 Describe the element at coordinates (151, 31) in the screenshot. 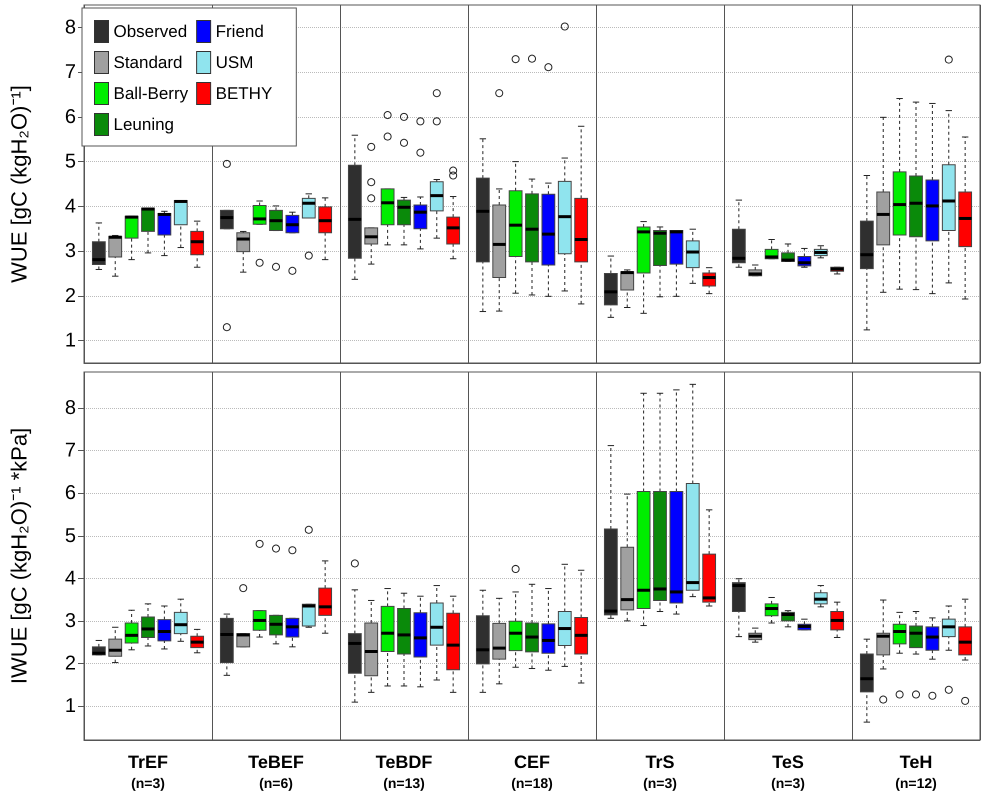

I see `legend-label: Observed` at that location.